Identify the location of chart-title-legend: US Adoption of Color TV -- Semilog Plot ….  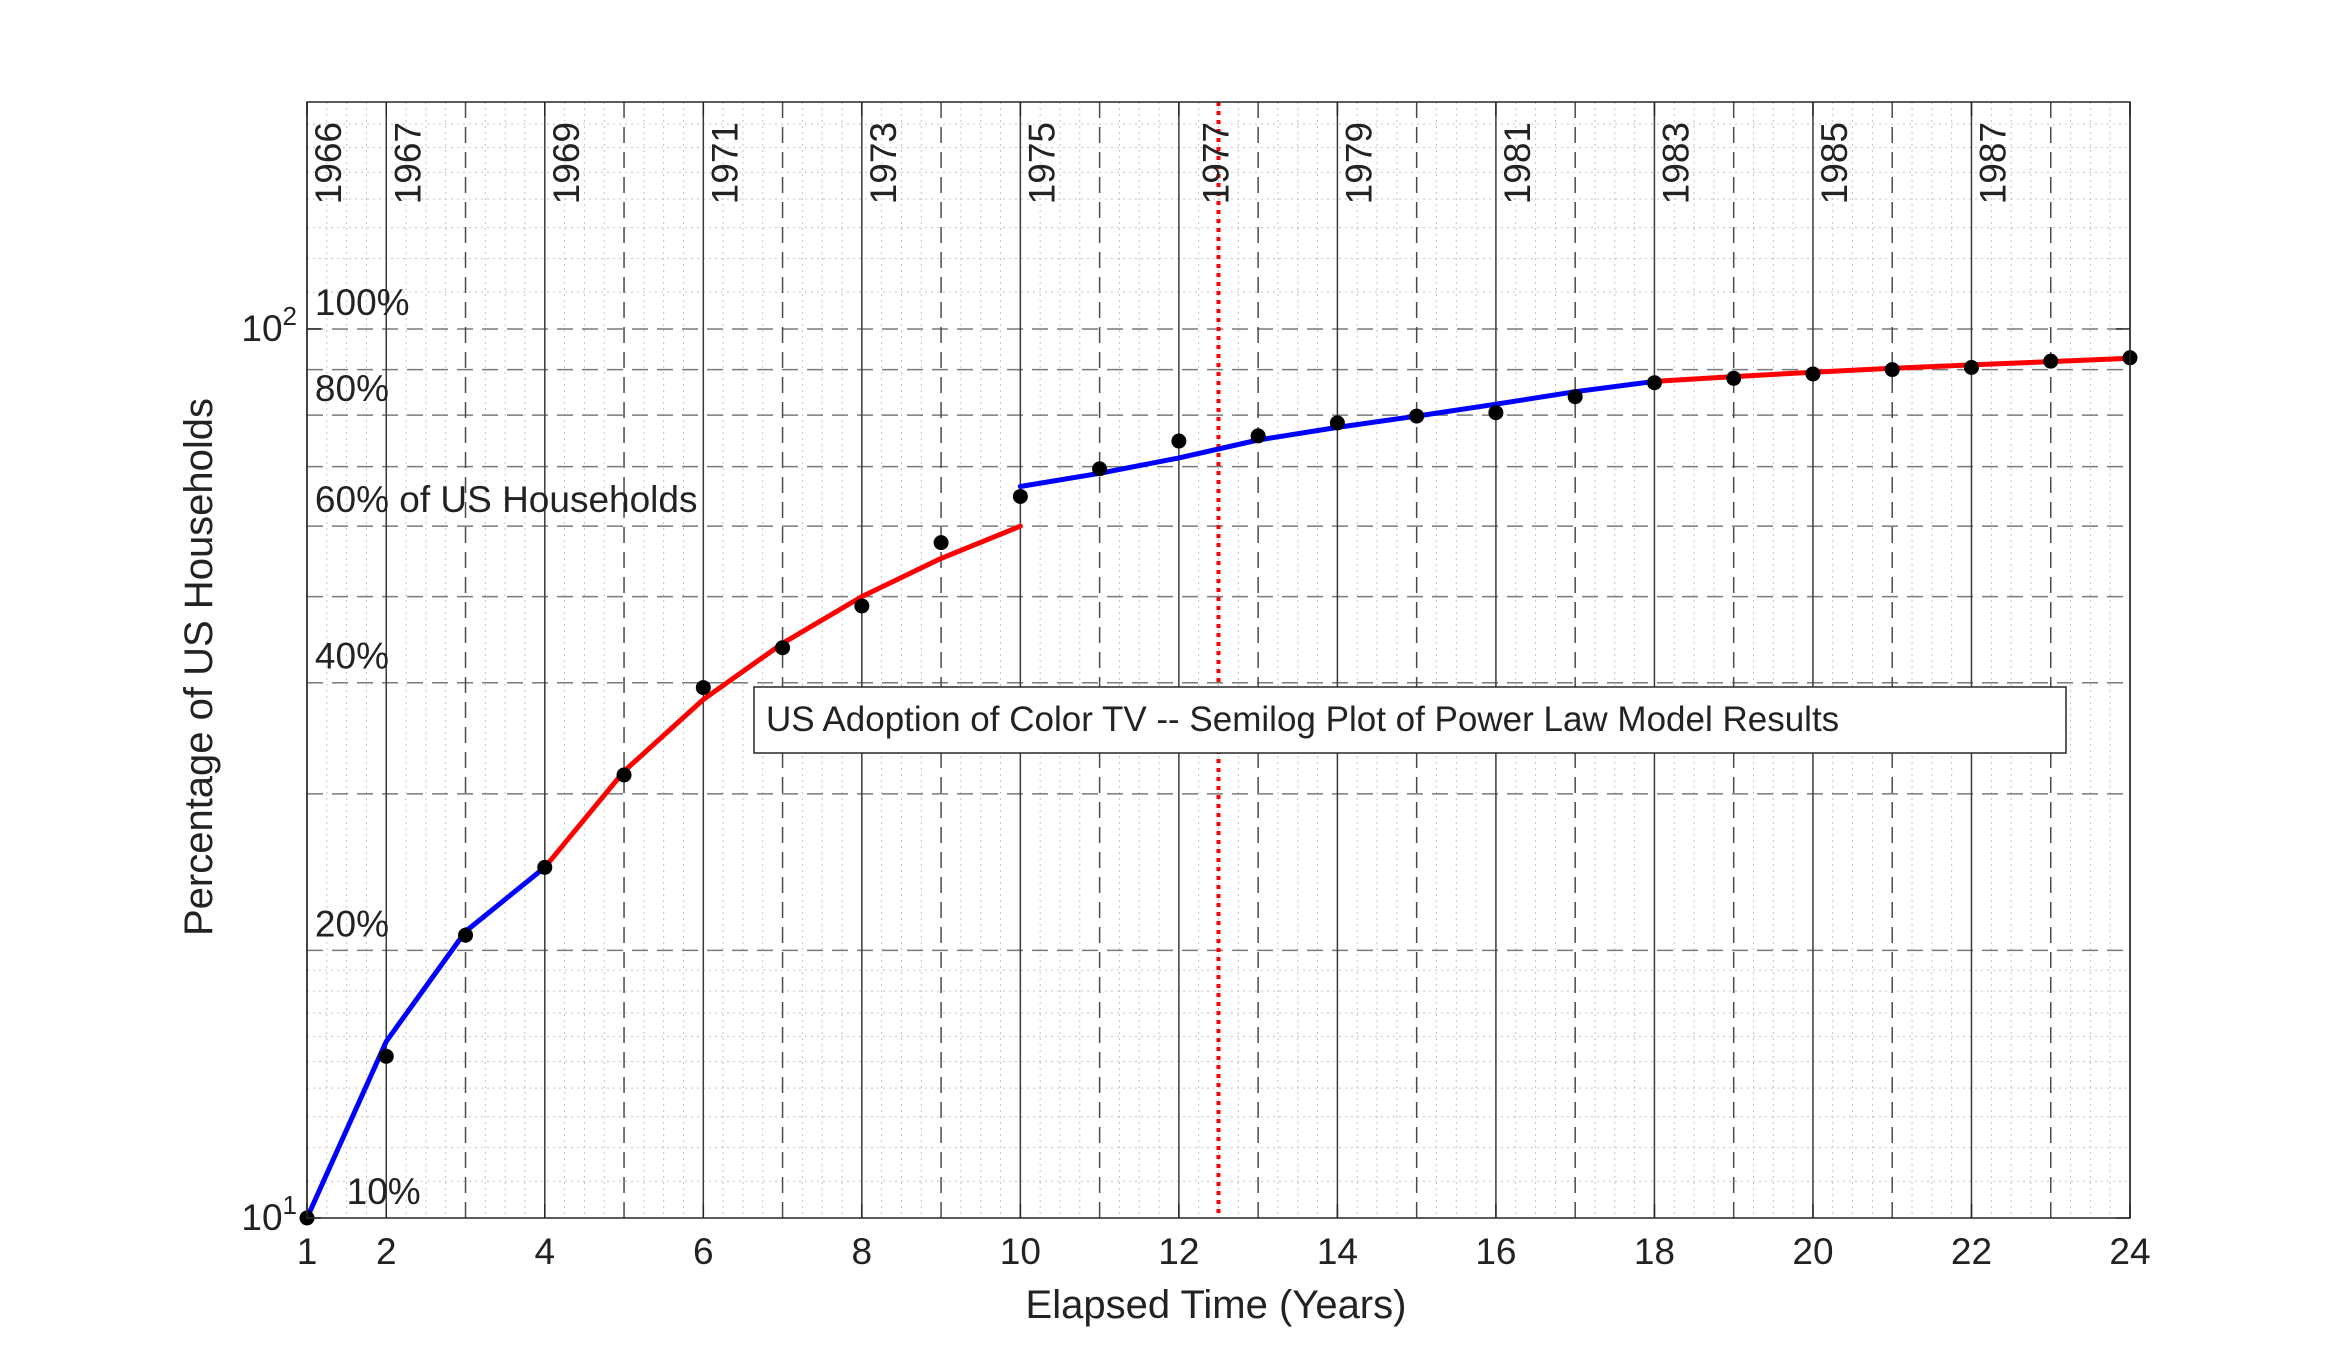
(1410, 720).